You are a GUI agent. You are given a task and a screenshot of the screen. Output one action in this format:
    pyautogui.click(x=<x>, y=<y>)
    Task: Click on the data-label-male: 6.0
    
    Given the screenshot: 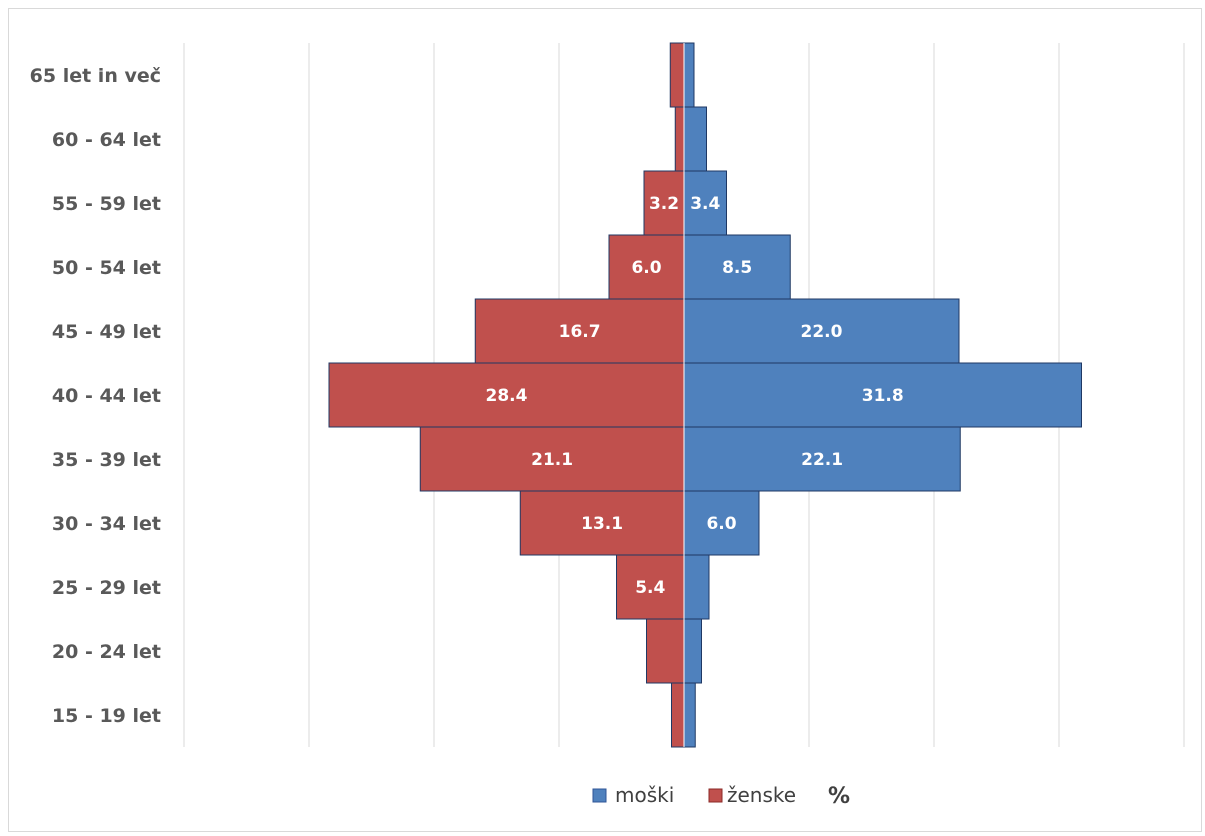 What is the action you would take?
    pyautogui.click(x=721, y=524)
    